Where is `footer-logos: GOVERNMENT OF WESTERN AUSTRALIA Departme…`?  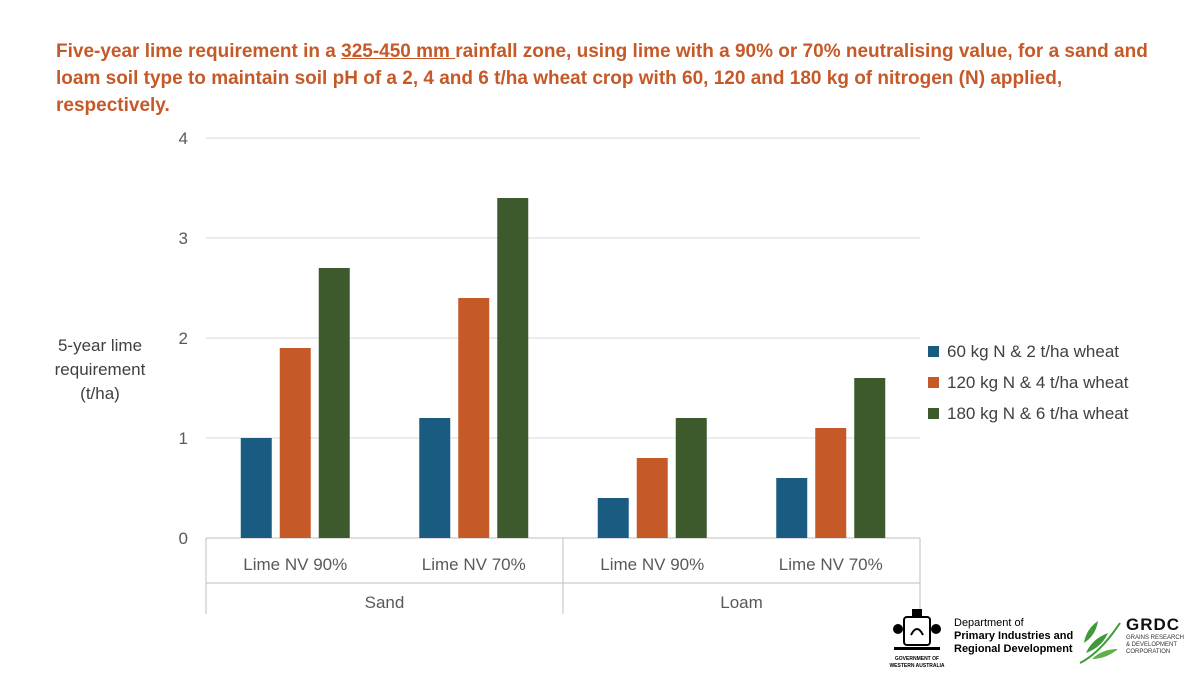
footer-logos: GOVERNMENT OF WESTERN AUSTRALIA Departme… is located at coordinates (1034, 638).